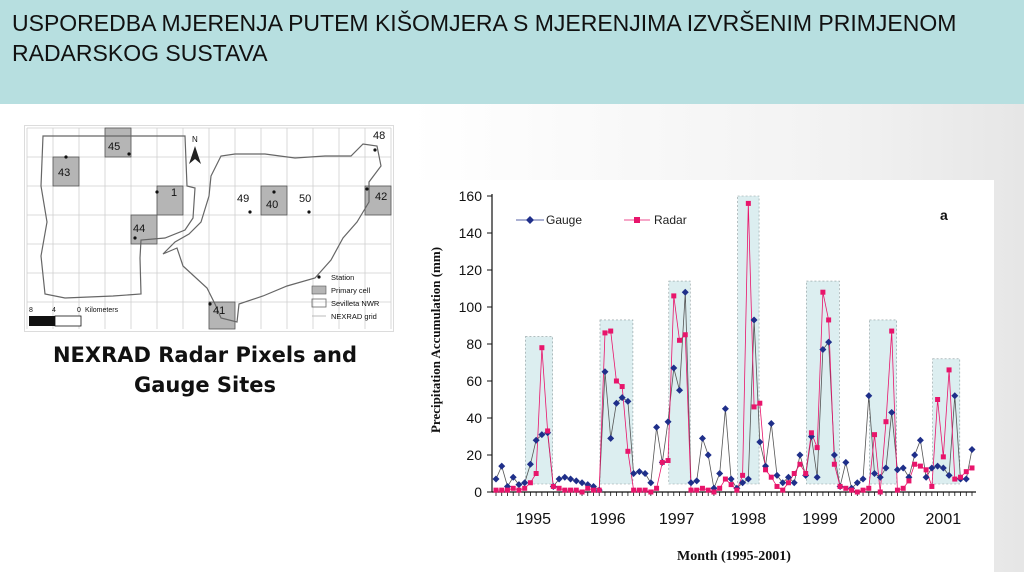 The image size is (1024, 577). Describe the element at coordinates (219, 311) in the screenshot. I see `cell-label-41: 41` at that location.